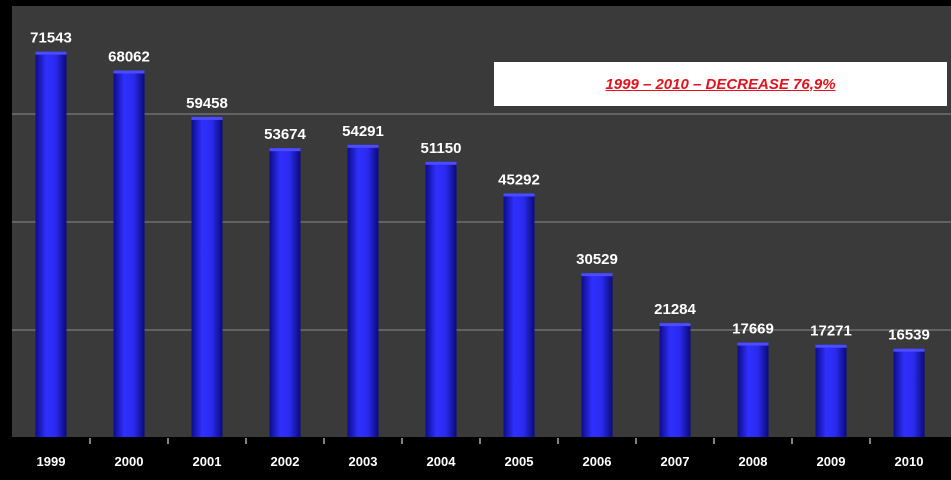 The width and height of the screenshot is (951, 480). Describe the element at coordinates (597, 461) in the screenshot. I see `x-tick-label-2006: 2006` at that location.